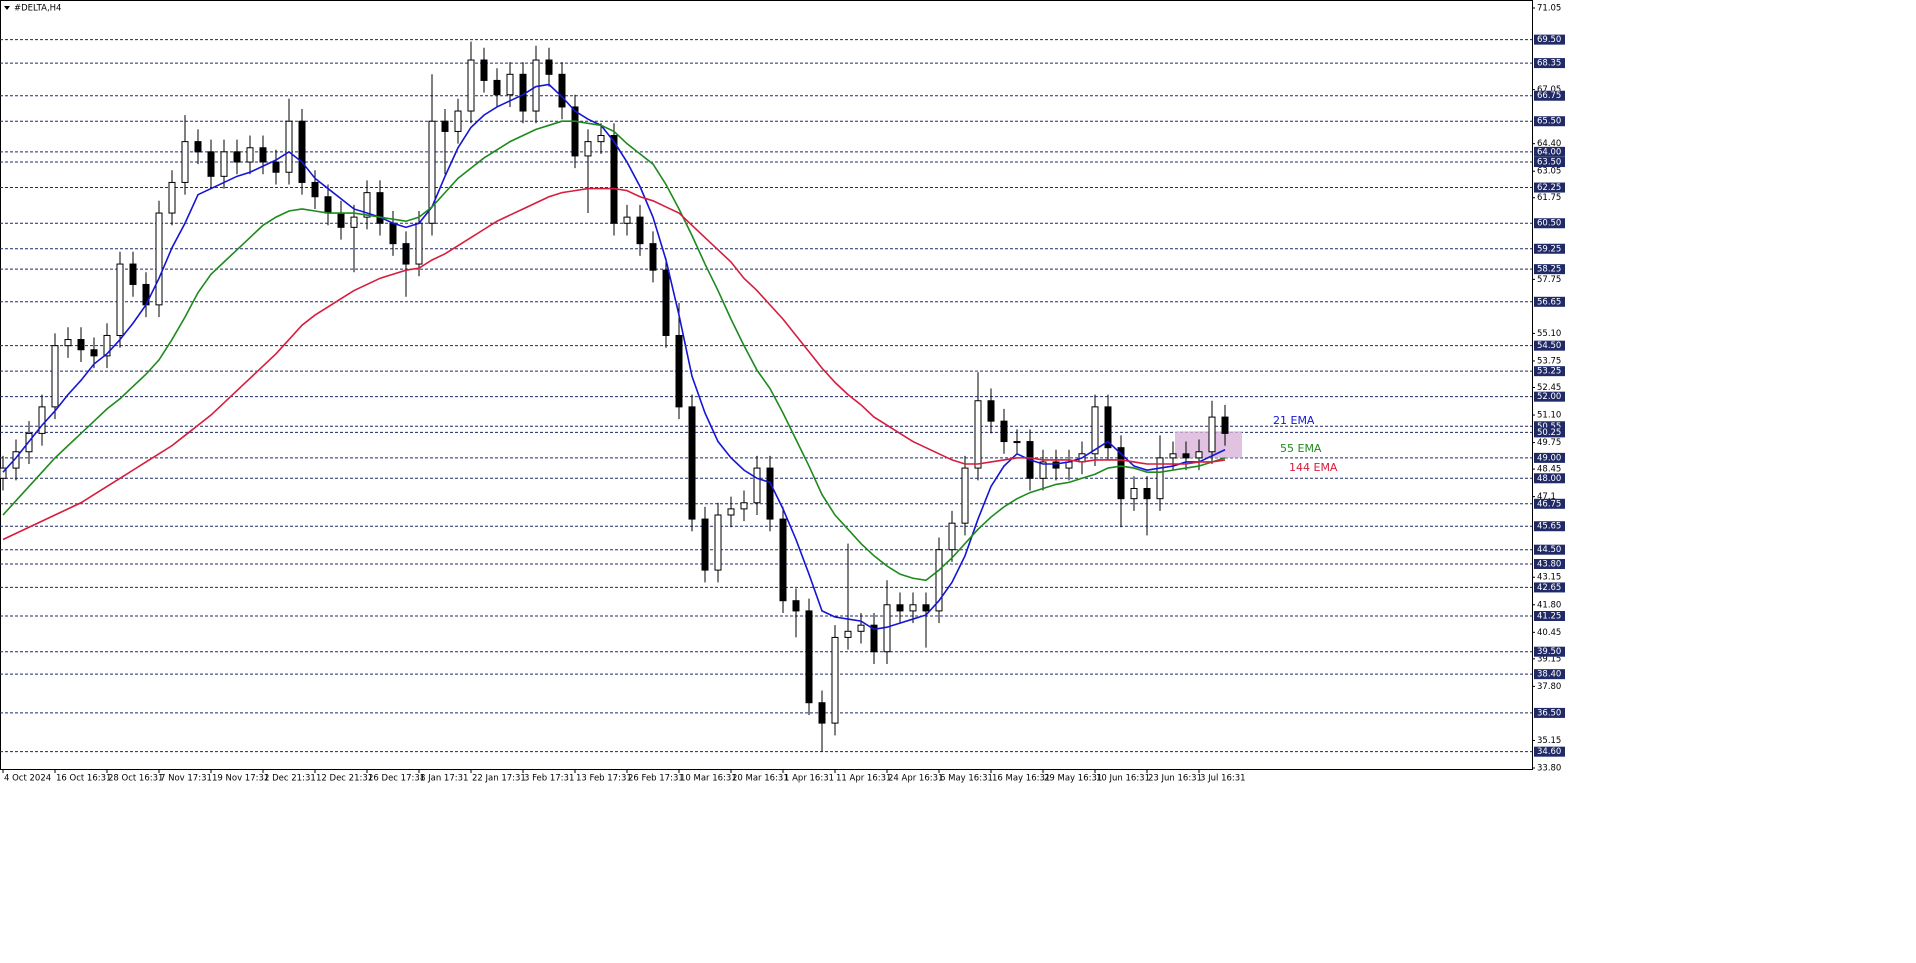 The height and width of the screenshot is (963, 1916). Describe the element at coordinates (1549, 416) in the screenshot. I see `y-tick-label: 51.10` at that location.